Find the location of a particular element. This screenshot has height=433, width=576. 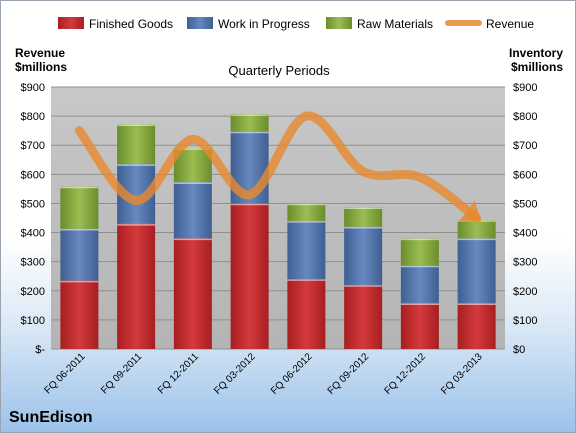

x-tick-label: FQ 06-2011 is located at coordinates (65, 373).